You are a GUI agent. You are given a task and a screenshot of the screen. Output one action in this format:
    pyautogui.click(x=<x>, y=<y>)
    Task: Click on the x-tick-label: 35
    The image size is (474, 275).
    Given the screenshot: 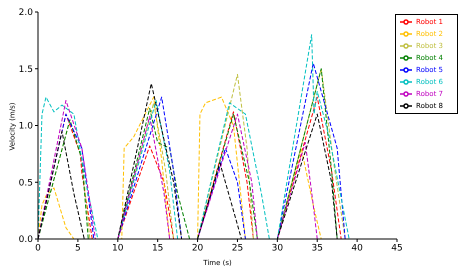 What is the action you would take?
    pyautogui.click(x=317, y=248)
    